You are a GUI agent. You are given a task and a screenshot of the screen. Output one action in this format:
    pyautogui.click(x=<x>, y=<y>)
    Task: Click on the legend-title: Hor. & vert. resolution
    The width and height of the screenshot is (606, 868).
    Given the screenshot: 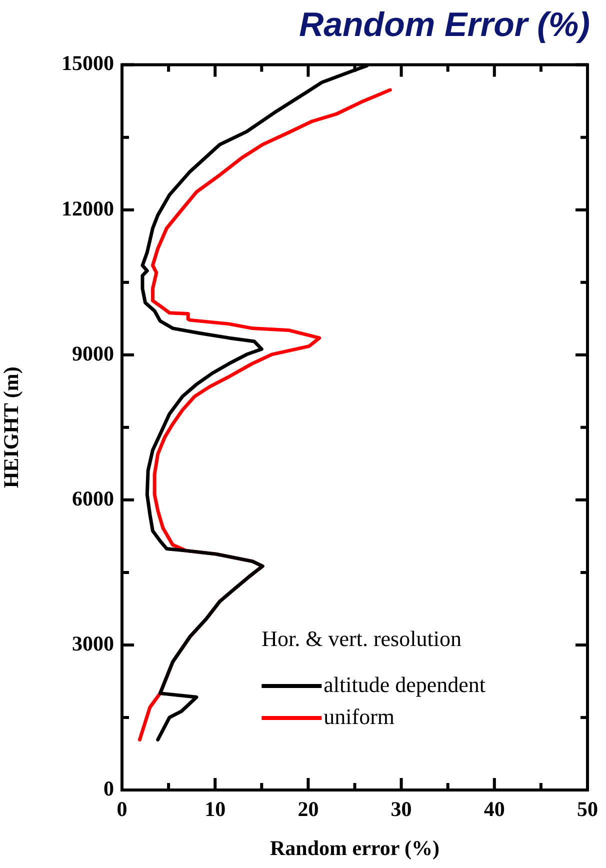 What is the action you would take?
    pyautogui.click(x=362, y=638)
    